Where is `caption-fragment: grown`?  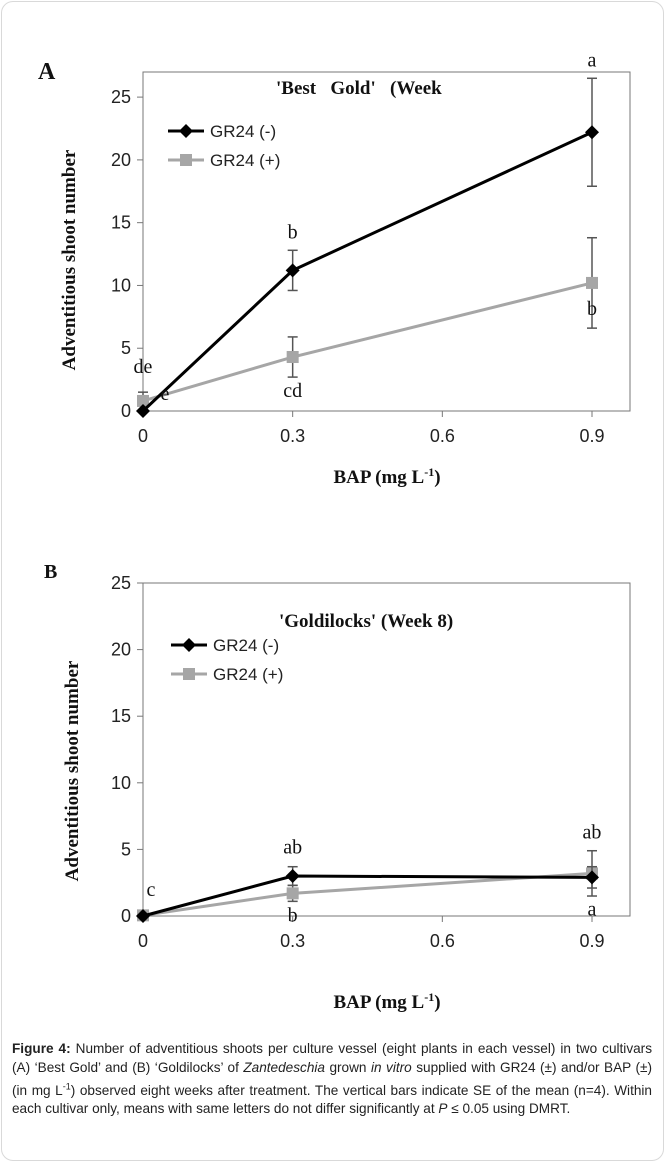
caption-fragment: grown is located at coordinates (347, 1067).